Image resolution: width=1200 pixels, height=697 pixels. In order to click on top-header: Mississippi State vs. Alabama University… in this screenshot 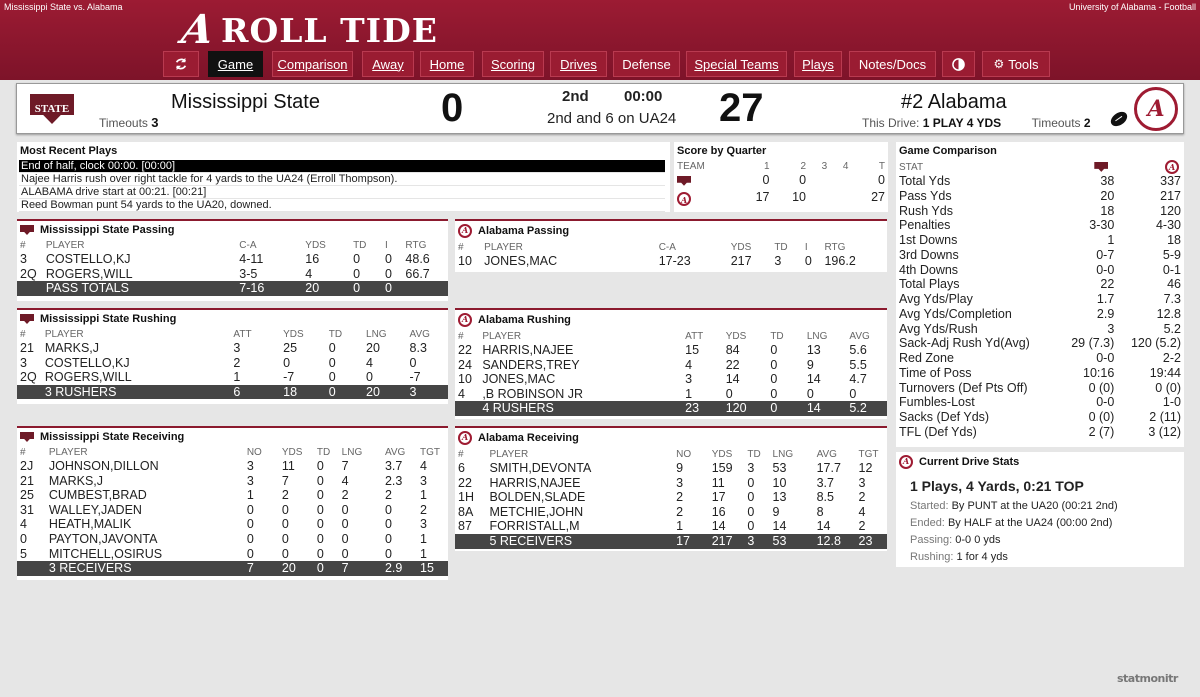, I will do `click(600, 40)`.